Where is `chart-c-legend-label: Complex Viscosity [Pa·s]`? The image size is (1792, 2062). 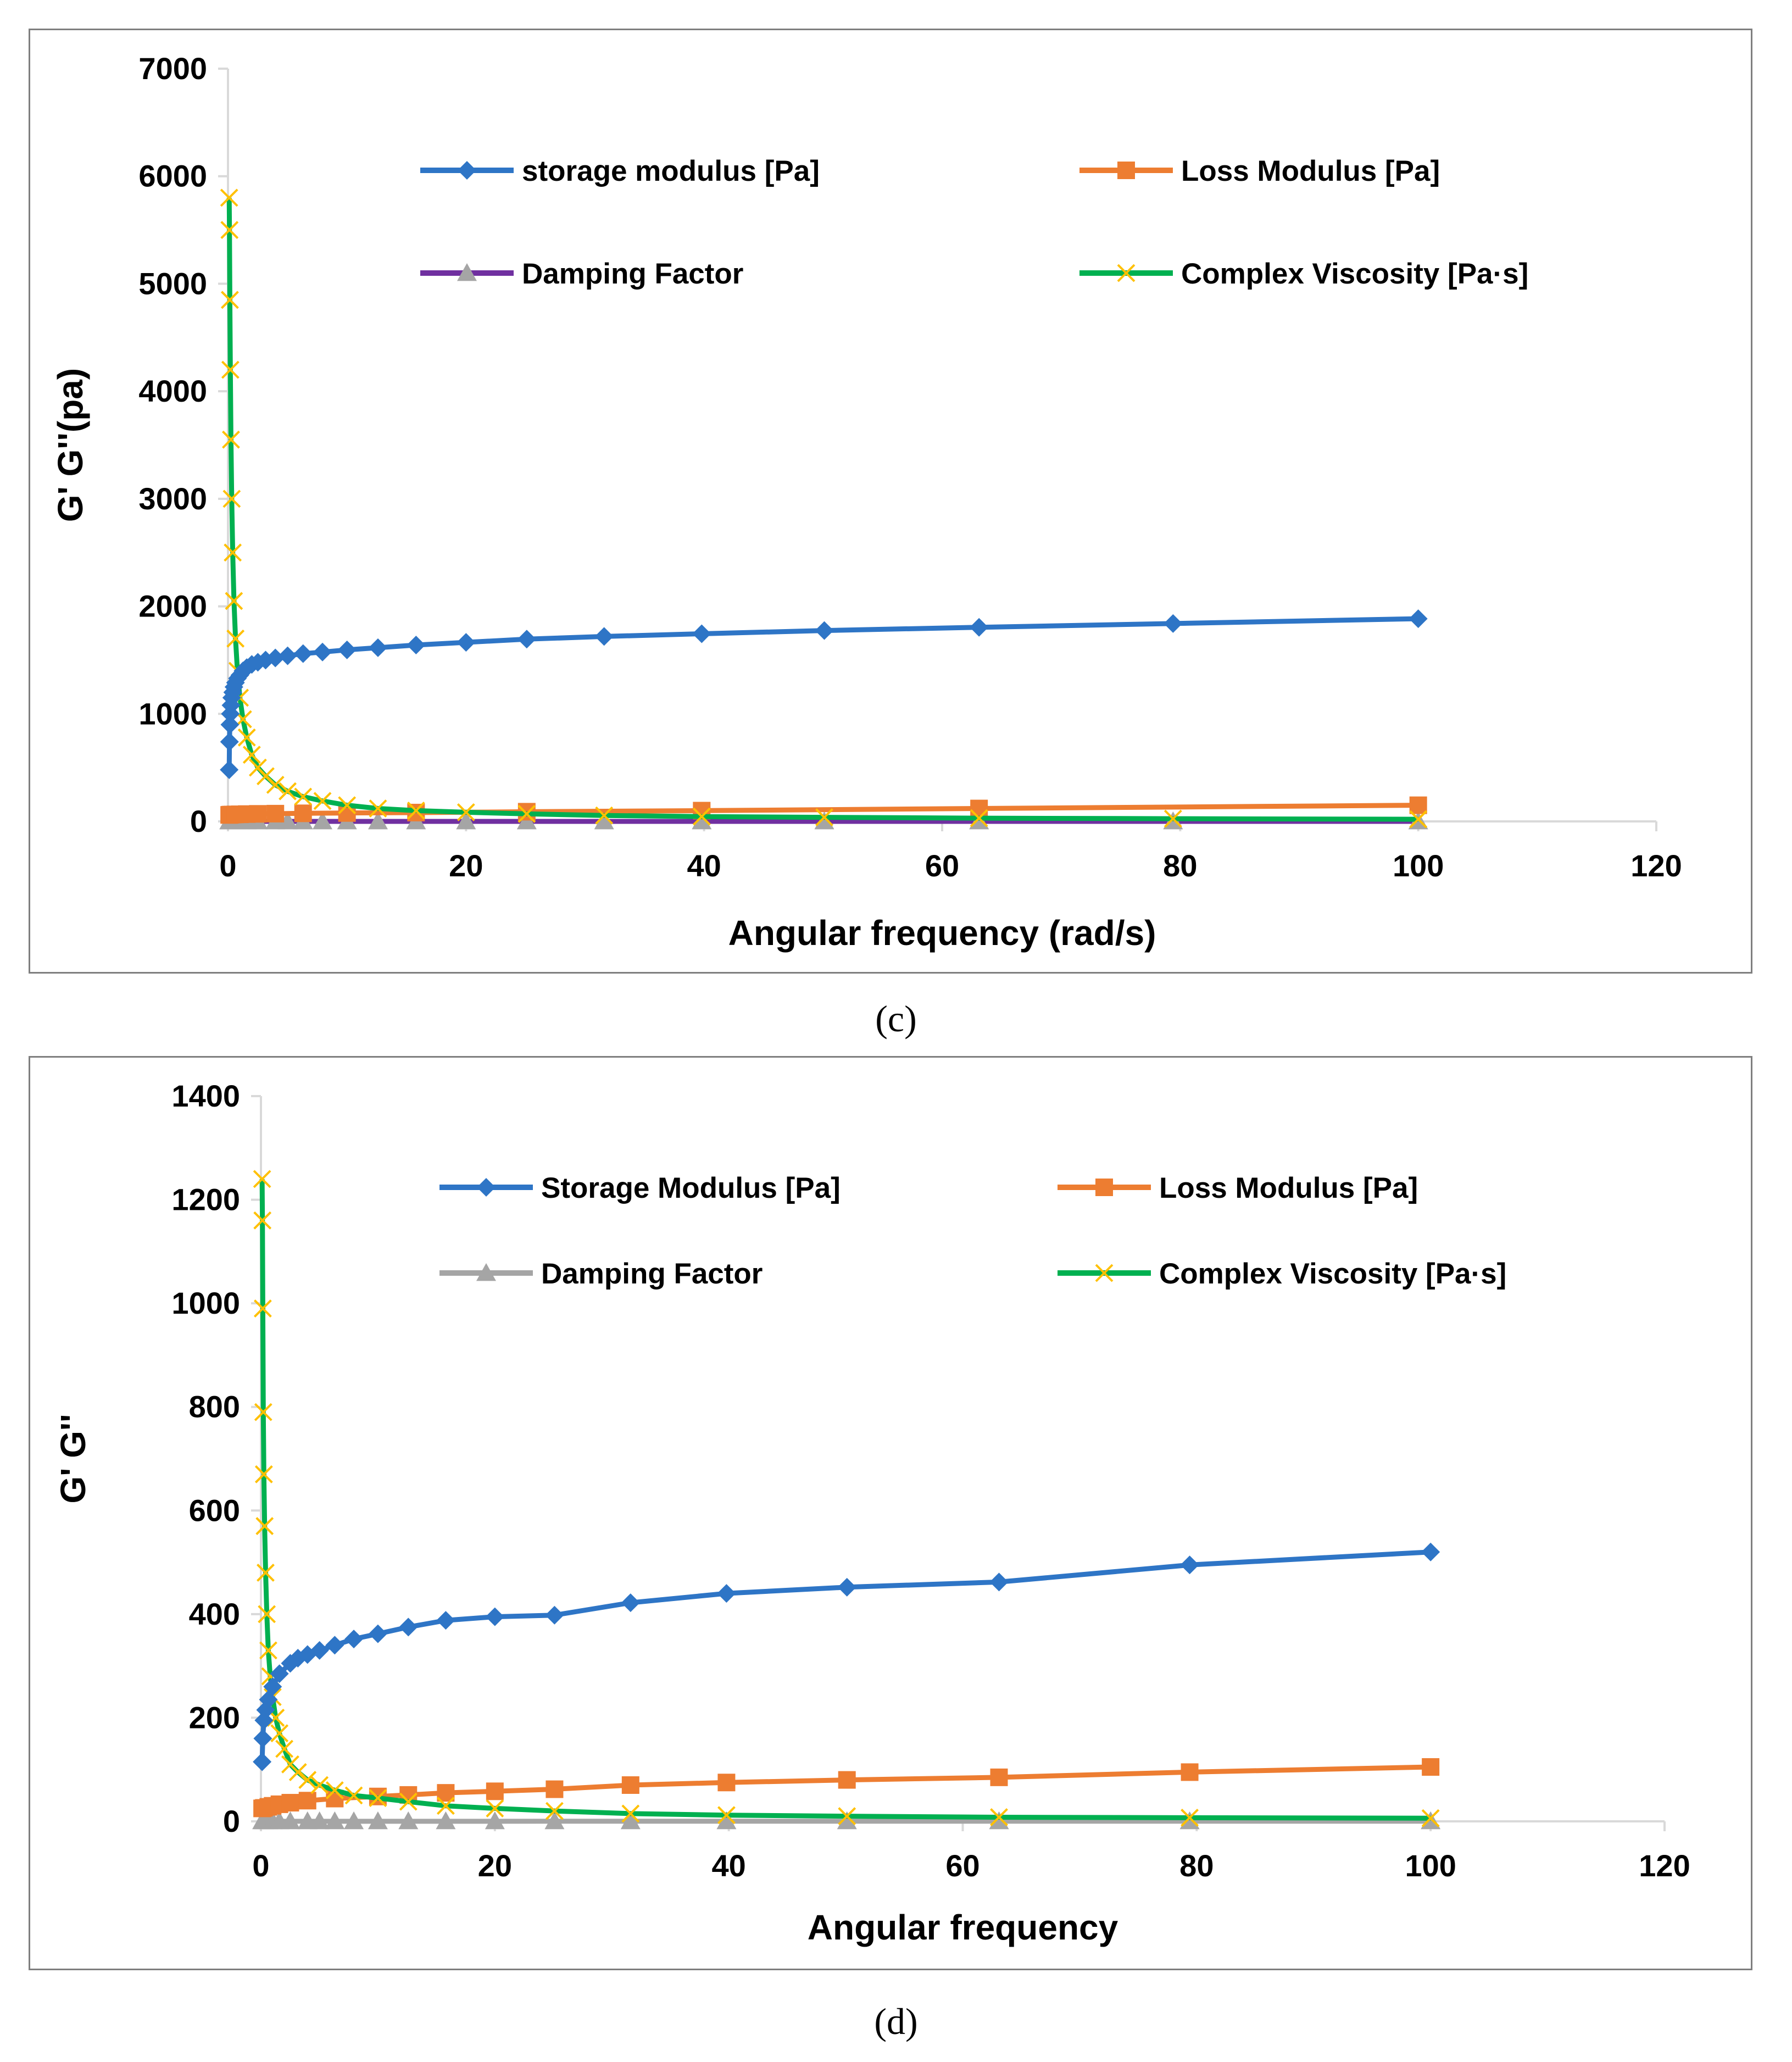 chart-c-legend-label: Complex Viscosity [Pa·s] is located at coordinates (1354, 274).